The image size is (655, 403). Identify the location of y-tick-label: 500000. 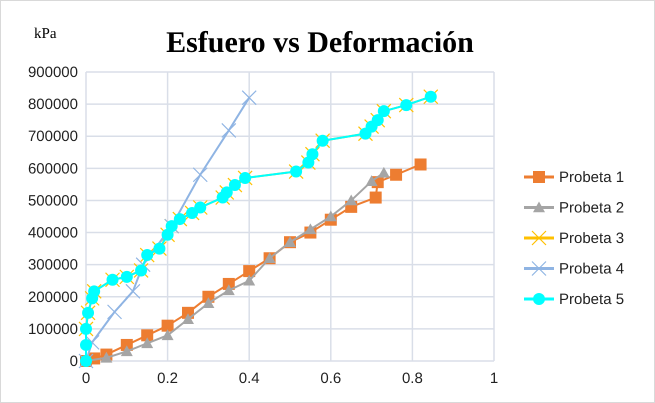
(53, 201).